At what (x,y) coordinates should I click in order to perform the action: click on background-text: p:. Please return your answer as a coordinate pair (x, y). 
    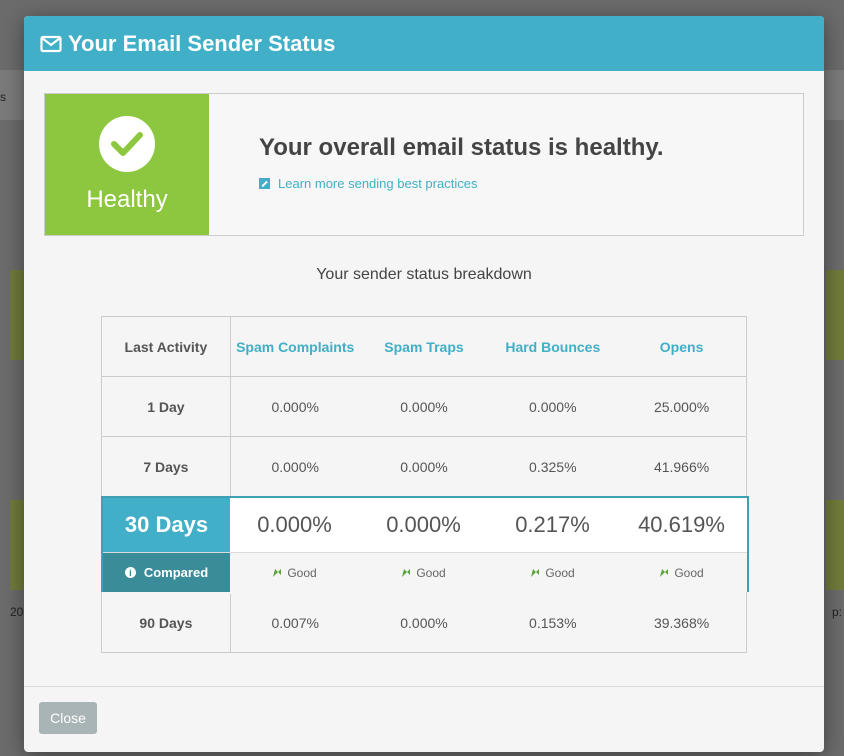
    Looking at the image, I should click on (836, 612).